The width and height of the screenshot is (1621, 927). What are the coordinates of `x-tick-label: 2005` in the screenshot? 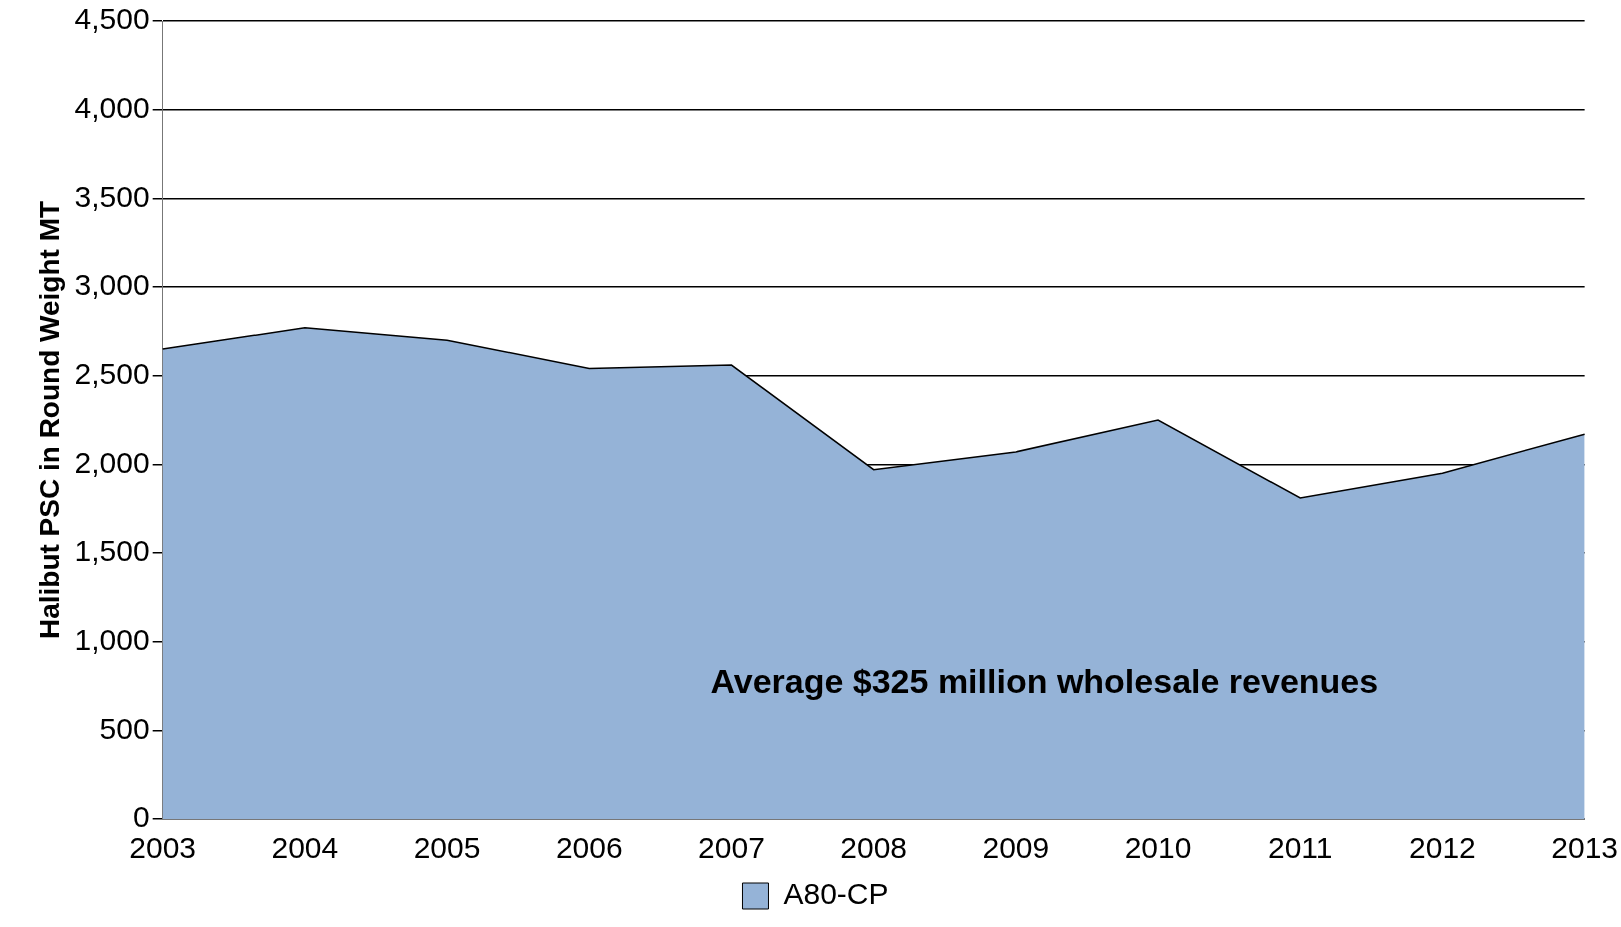 It's located at (447, 848).